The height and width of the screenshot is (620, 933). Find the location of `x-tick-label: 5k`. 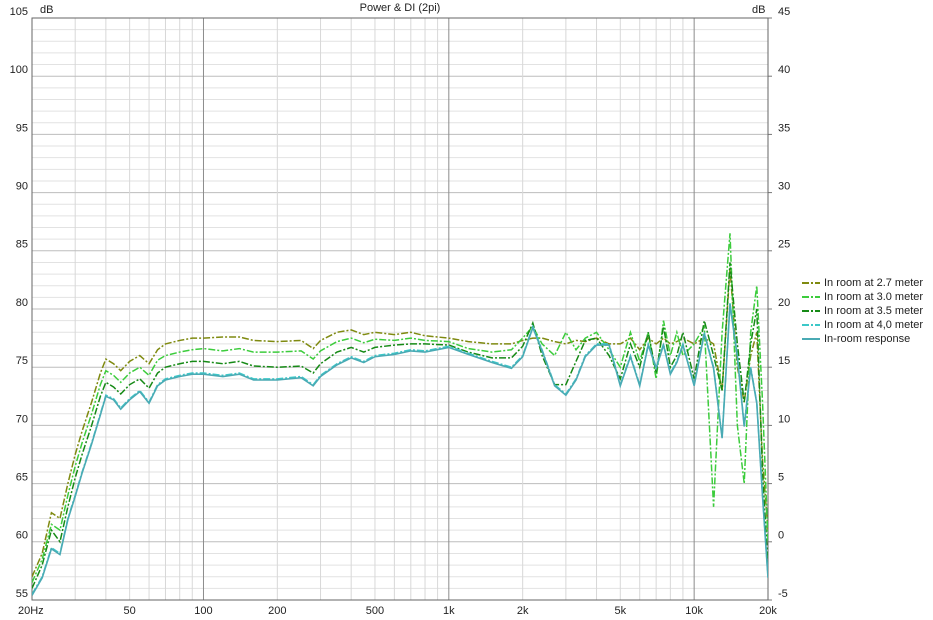

x-tick-label: 5k is located at coordinates (620, 611).